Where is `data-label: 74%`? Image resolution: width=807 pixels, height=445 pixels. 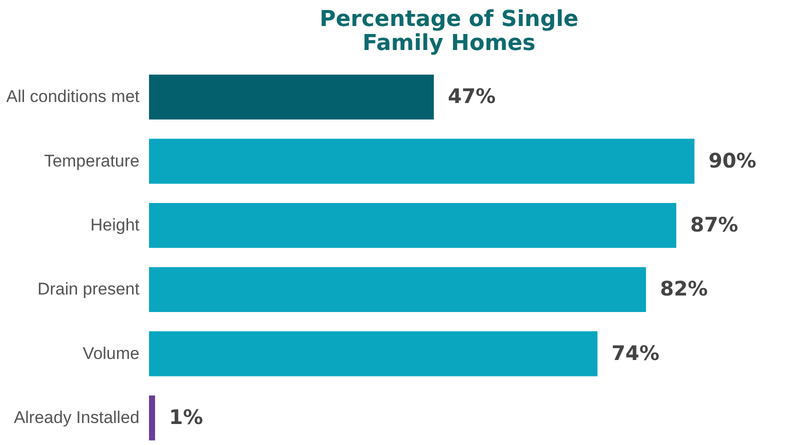
data-label: 74% is located at coordinates (635, 352).